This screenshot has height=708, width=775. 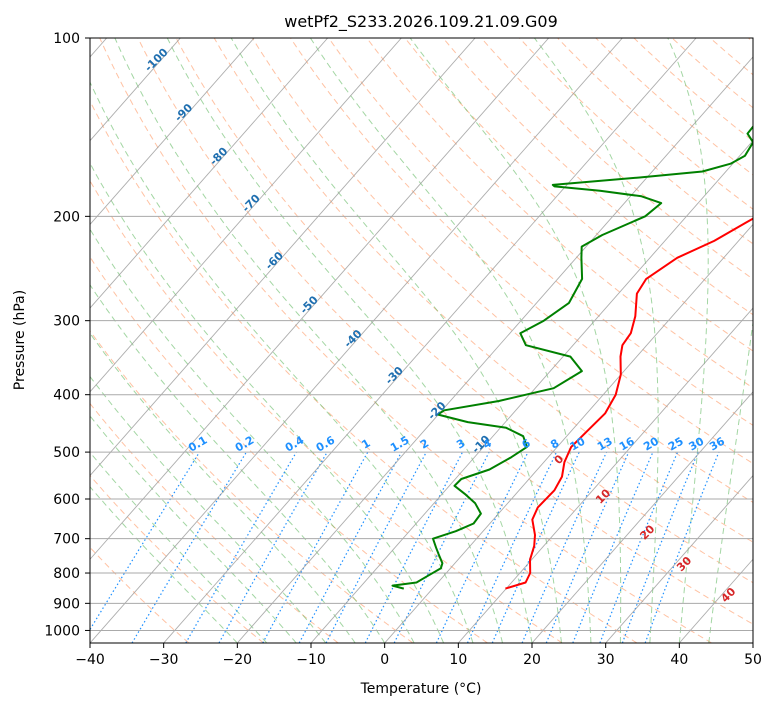 What do you see at coordinates (679, 660) in the screenshot?
I see `x-tick-label: 40` at bounding box center [679, 660].